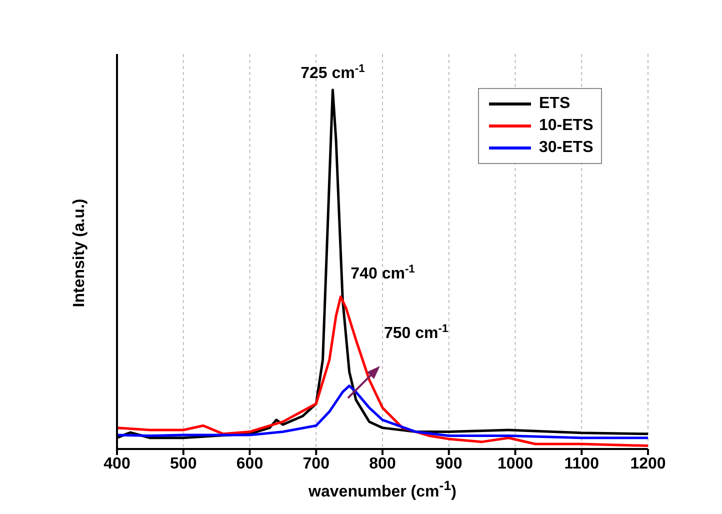 This screenshot has height=514, width=722. Describe the element at coordinates (250, 463) in the screenshot. I see `x-tick-label: 600` at that location.